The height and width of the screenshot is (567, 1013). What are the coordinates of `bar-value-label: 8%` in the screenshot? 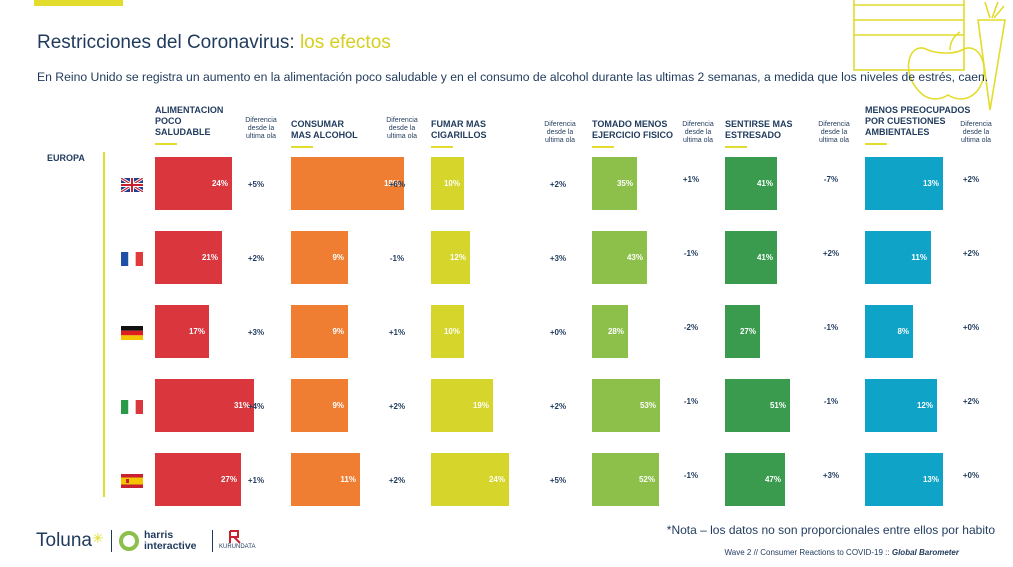 It's located at (903, 331).